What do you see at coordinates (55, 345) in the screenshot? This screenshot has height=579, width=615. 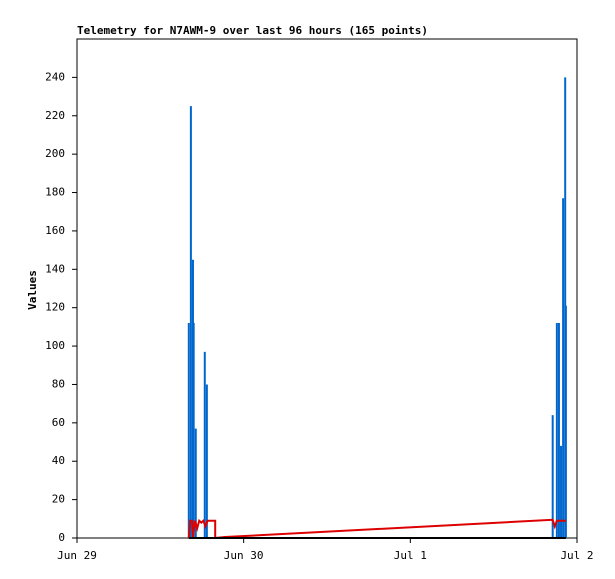 I see `y-tick-label: 100` at bounding box center [55, 345].